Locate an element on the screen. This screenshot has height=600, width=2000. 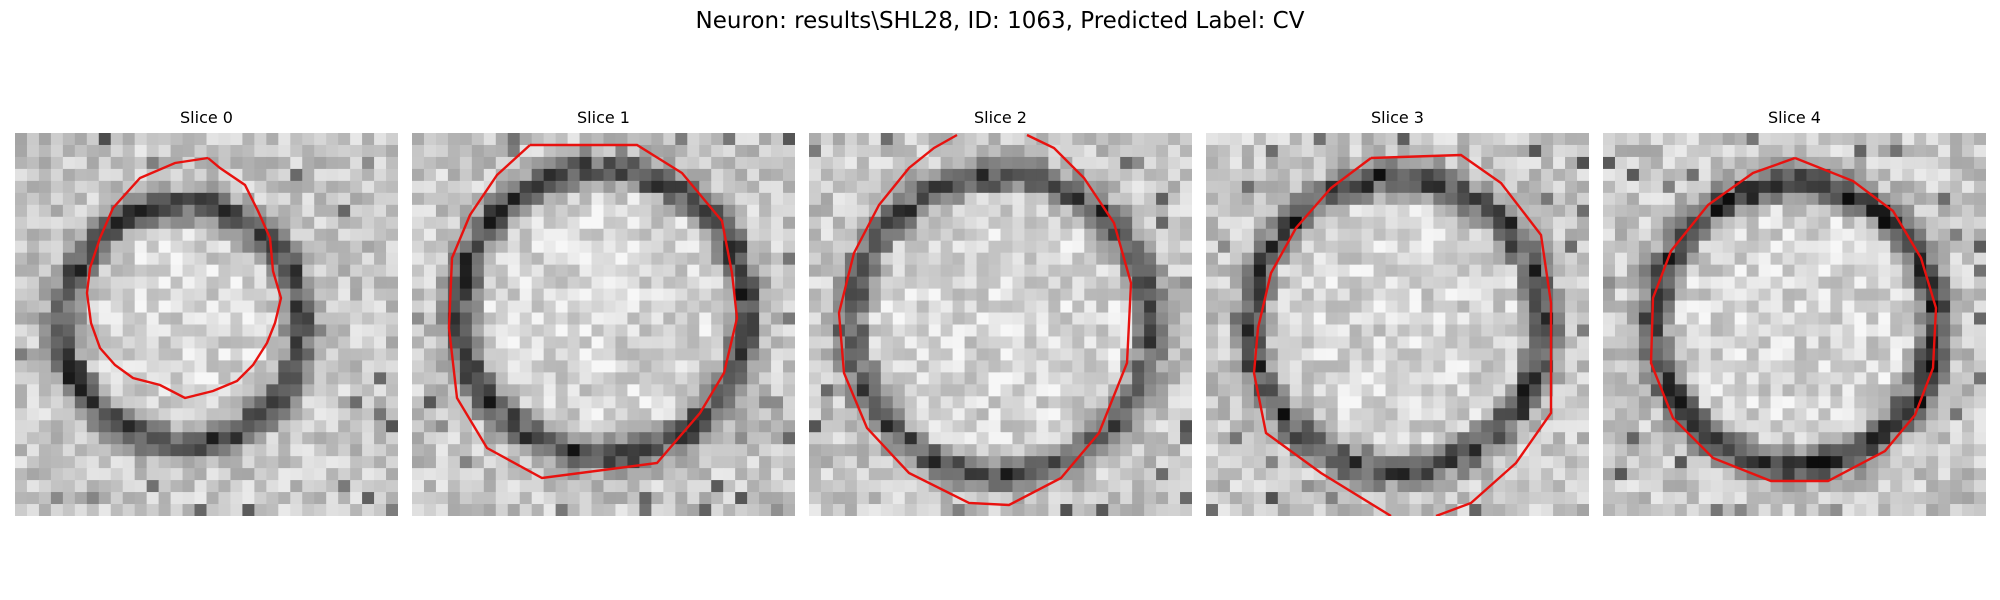
slice-0-title: Slice 0 is located at coordinates (206, 117).